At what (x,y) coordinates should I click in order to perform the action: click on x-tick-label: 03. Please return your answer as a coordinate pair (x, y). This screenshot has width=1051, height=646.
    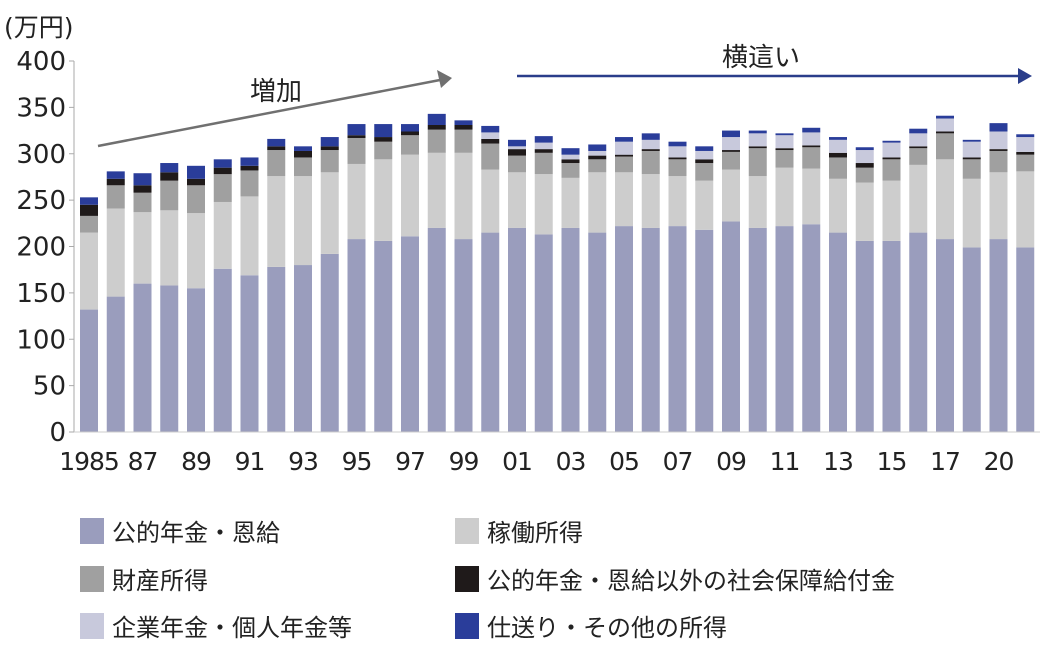
    Looking at the image, I should click on (571, 461).